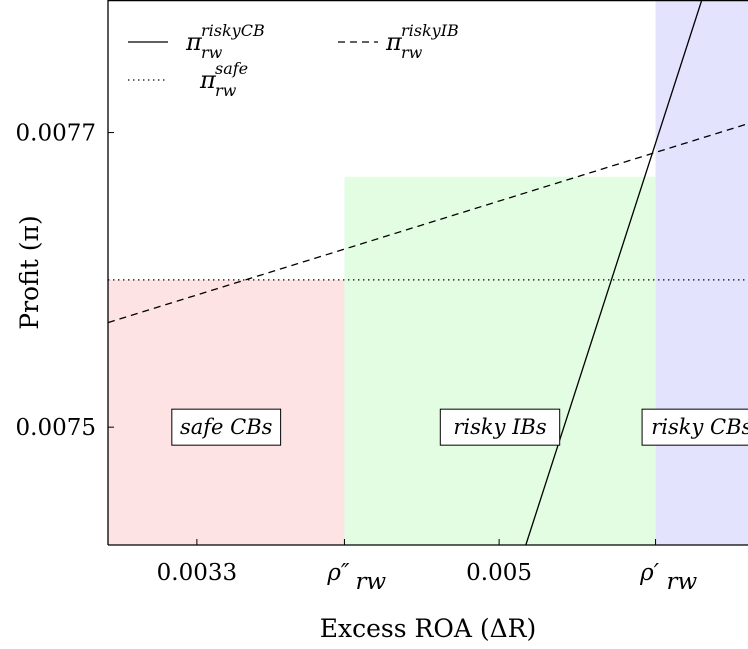  I want to click on x-tick-label: 0.0033, so click(197, 573).